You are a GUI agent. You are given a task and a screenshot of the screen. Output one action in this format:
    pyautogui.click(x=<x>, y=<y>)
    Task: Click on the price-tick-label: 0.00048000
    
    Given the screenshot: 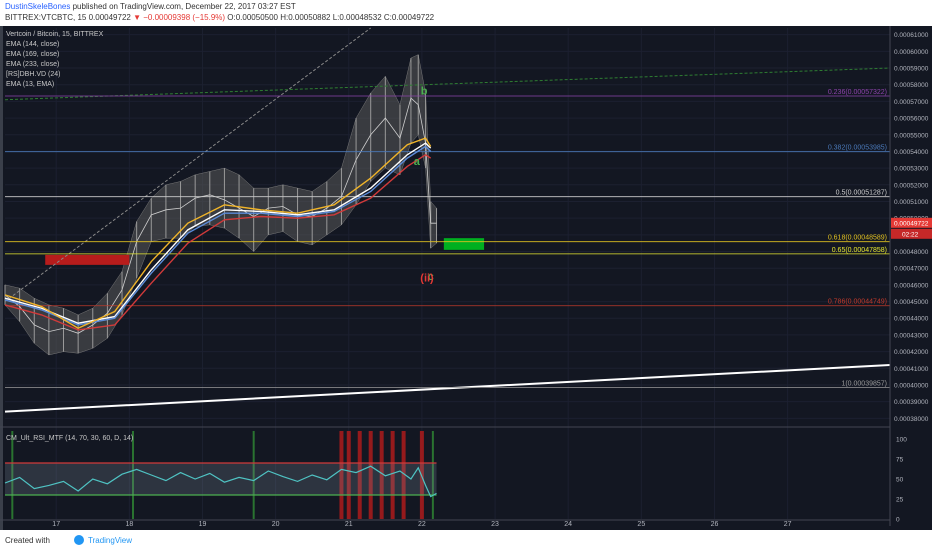 What is the action you would take?
    pyautogui.click(x=911, y=252)
    